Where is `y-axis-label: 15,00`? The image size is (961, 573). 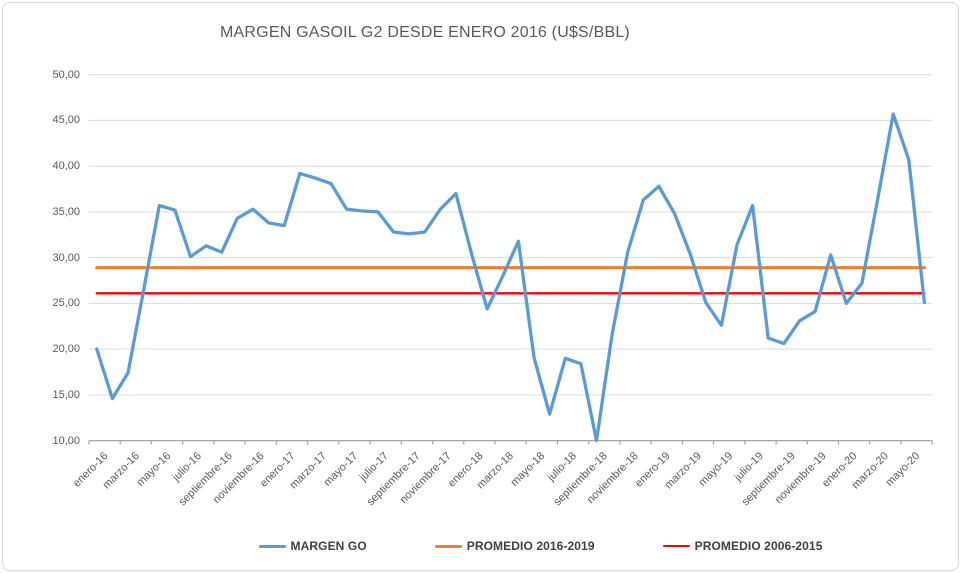 y-axis-label: 15,00 is located at coordinates (66, 394).